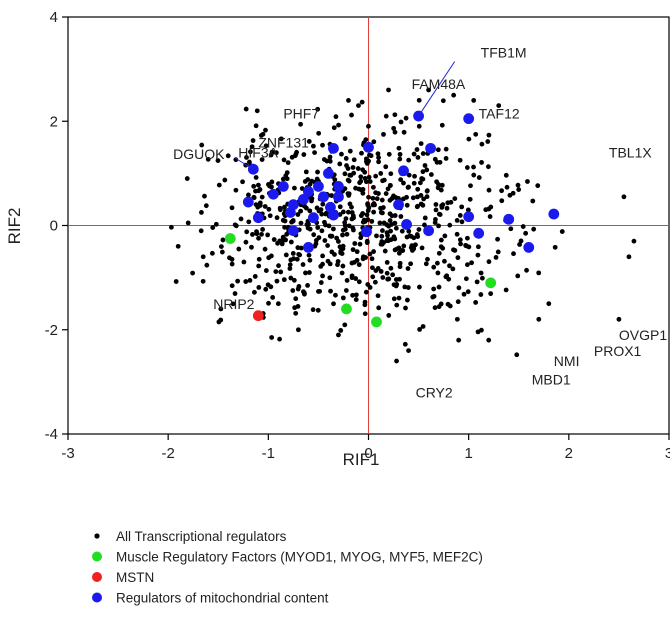  Describe the element at coordinates (468, 453) in the screenshot. I see `x-tick-label: 1` at that location.